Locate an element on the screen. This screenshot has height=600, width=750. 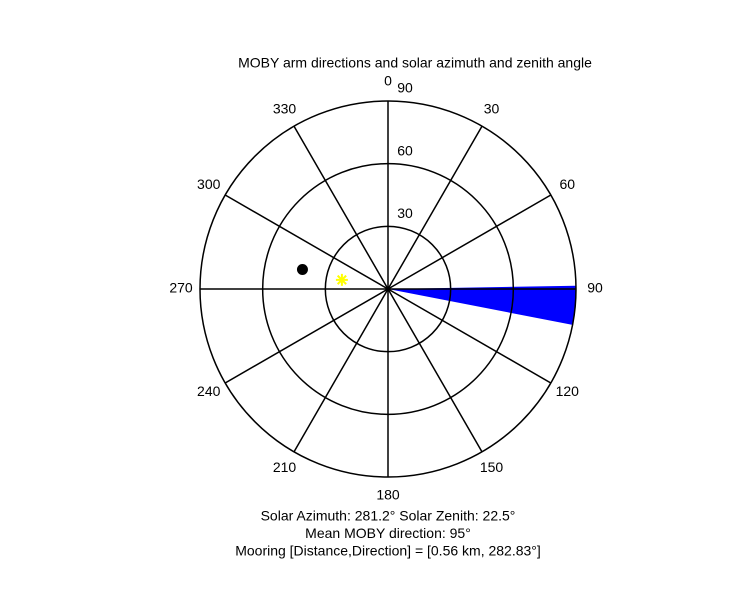
mooring-marker is located at coordinates (302, 270).